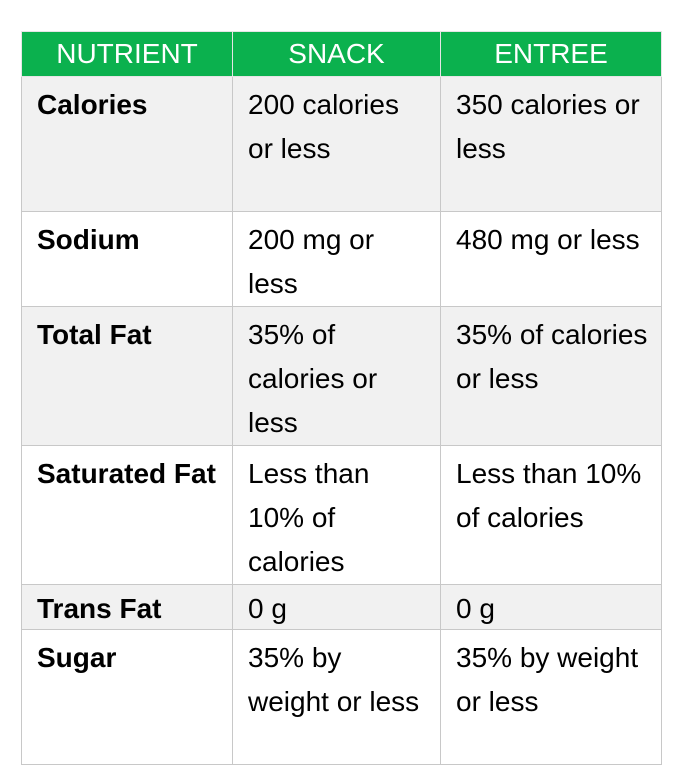 Image resolution: width=677 pixels, height=770 pixels. Describe the element at coordinates (336, 376) in the screenshot. I see `snack-cell: 35% of calories or less` at that location.